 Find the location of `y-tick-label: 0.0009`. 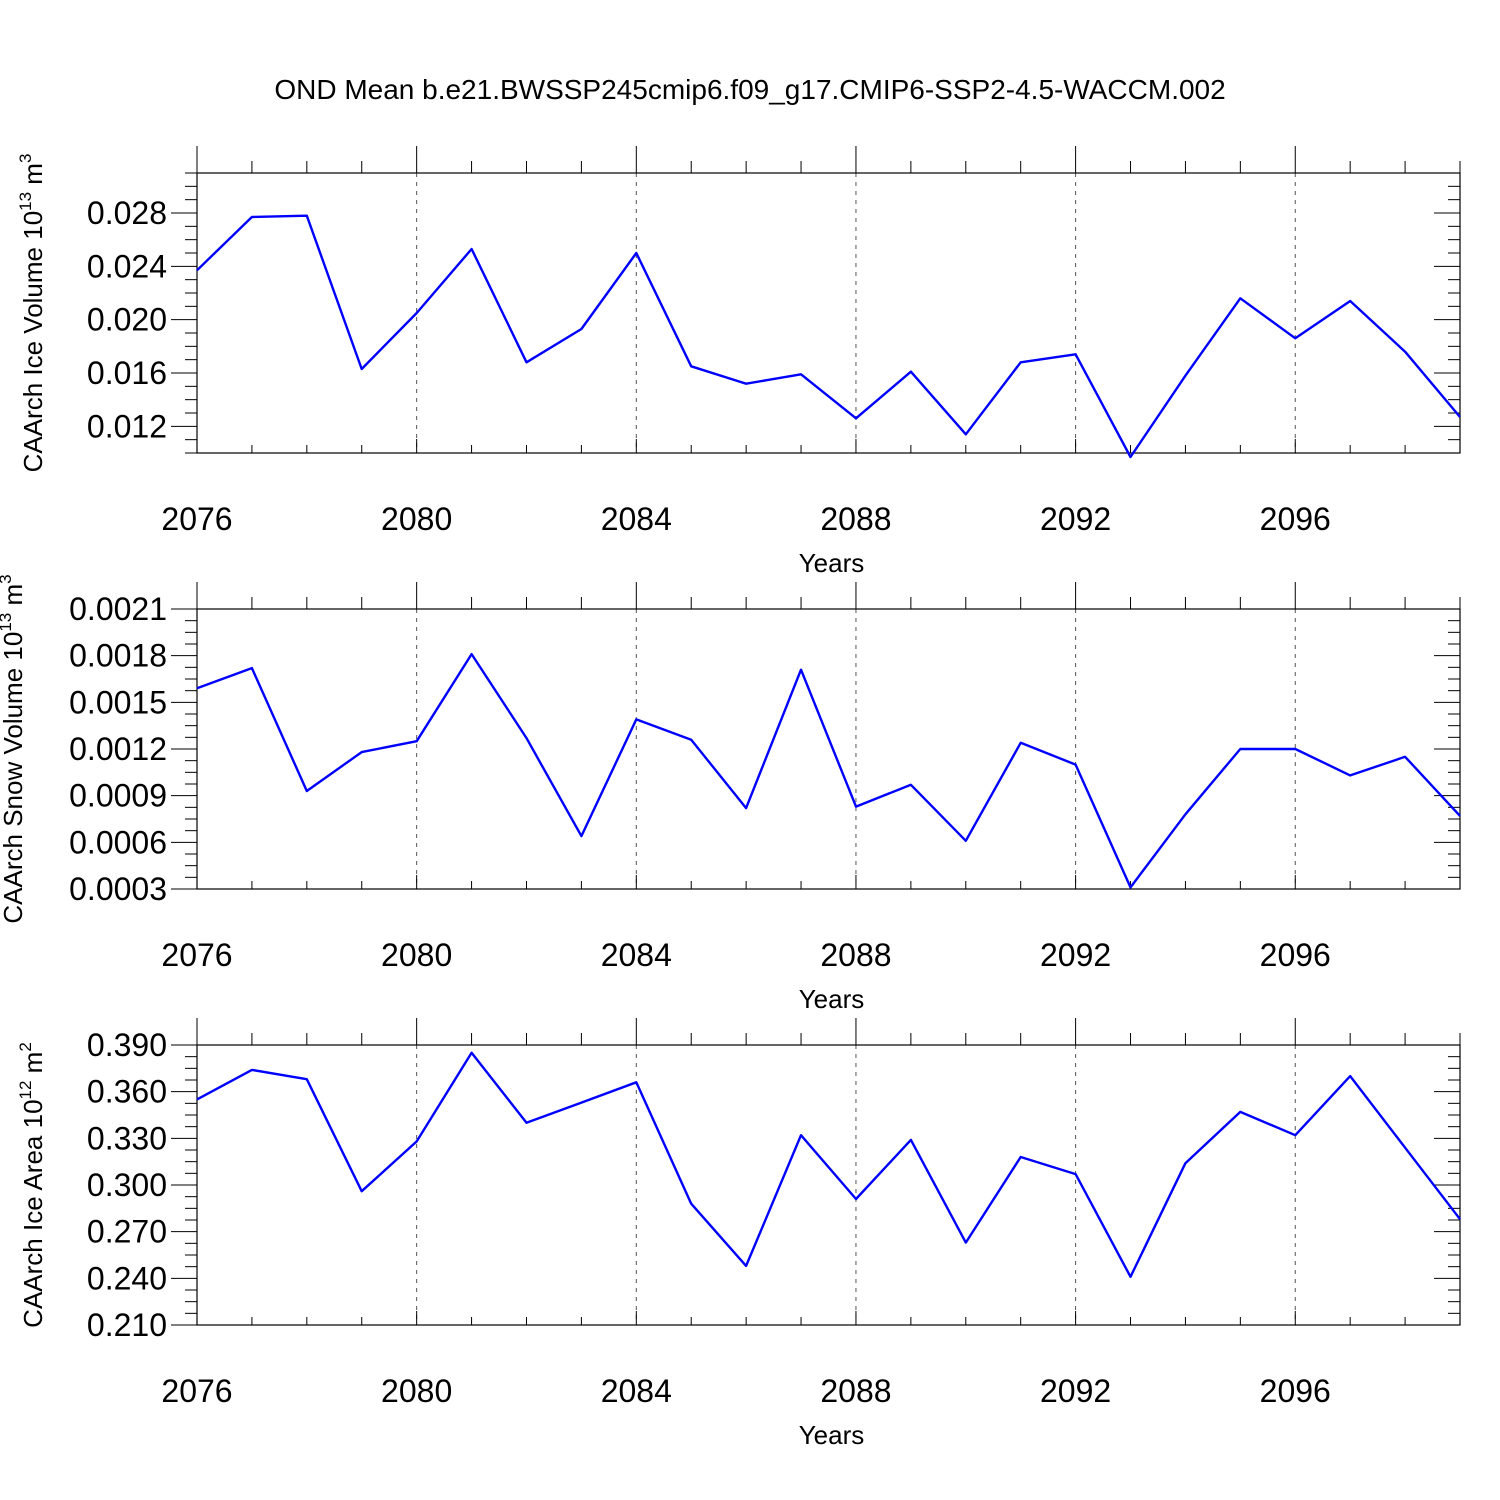

y-tick-label: 0.0009 is located at coordinates (118, 796).